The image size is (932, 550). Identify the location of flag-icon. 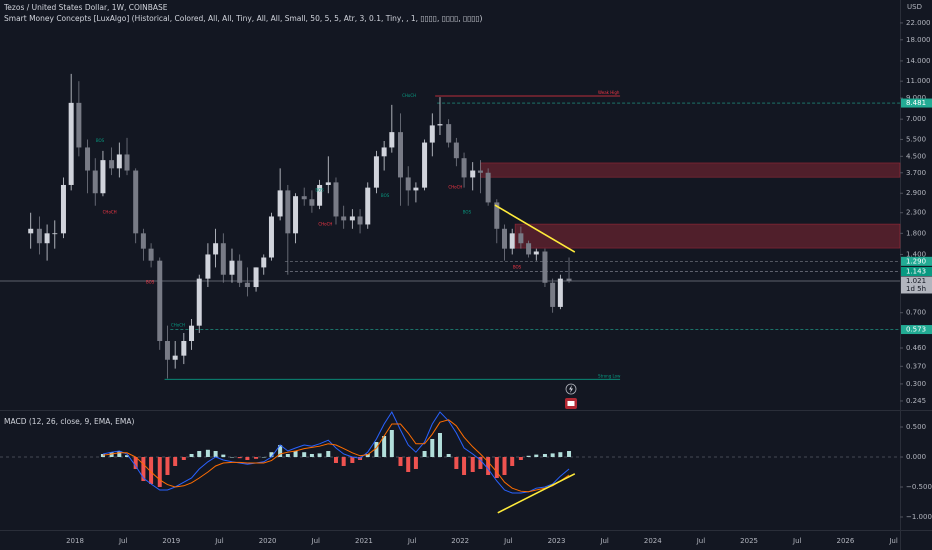
(571, 403).